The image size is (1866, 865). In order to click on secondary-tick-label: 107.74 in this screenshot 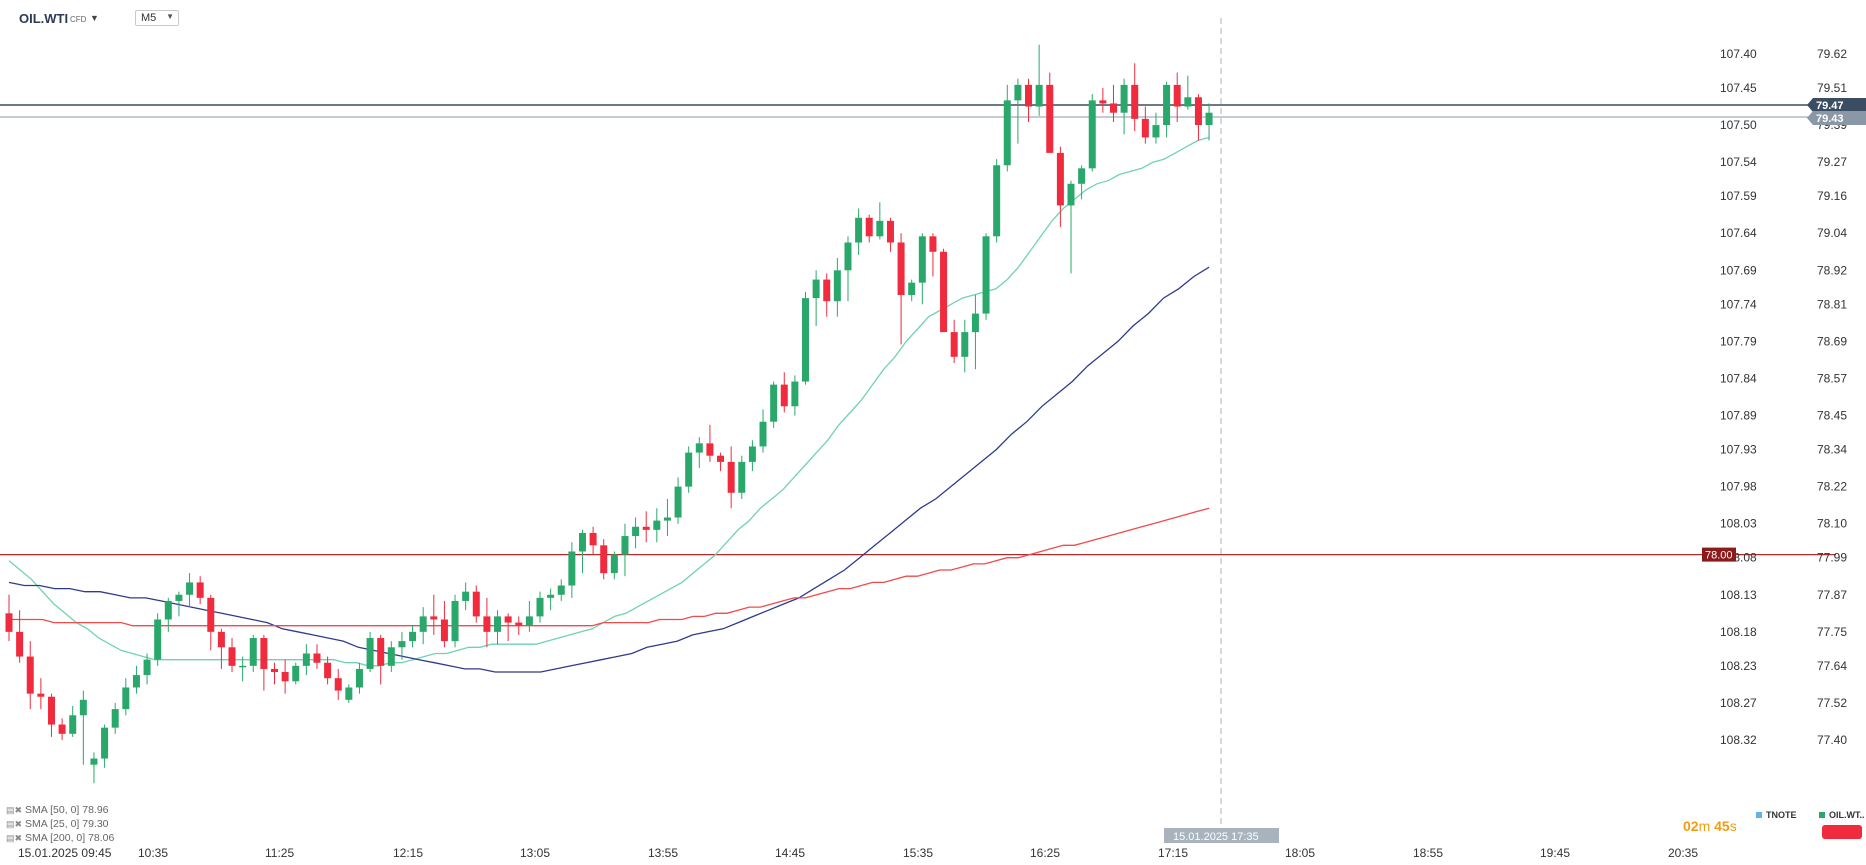, I will do `click(1738, 304)`.